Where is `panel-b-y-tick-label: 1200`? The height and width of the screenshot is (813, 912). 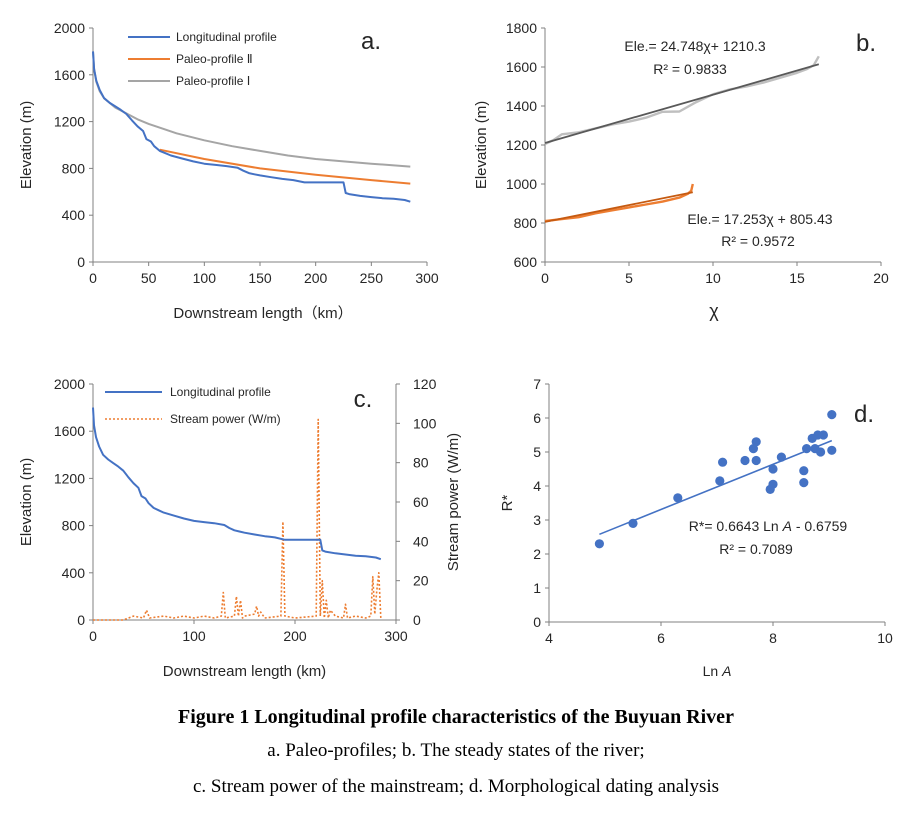 panel-b-y-tick-label: 1200 is located at coordinates (521, 145).